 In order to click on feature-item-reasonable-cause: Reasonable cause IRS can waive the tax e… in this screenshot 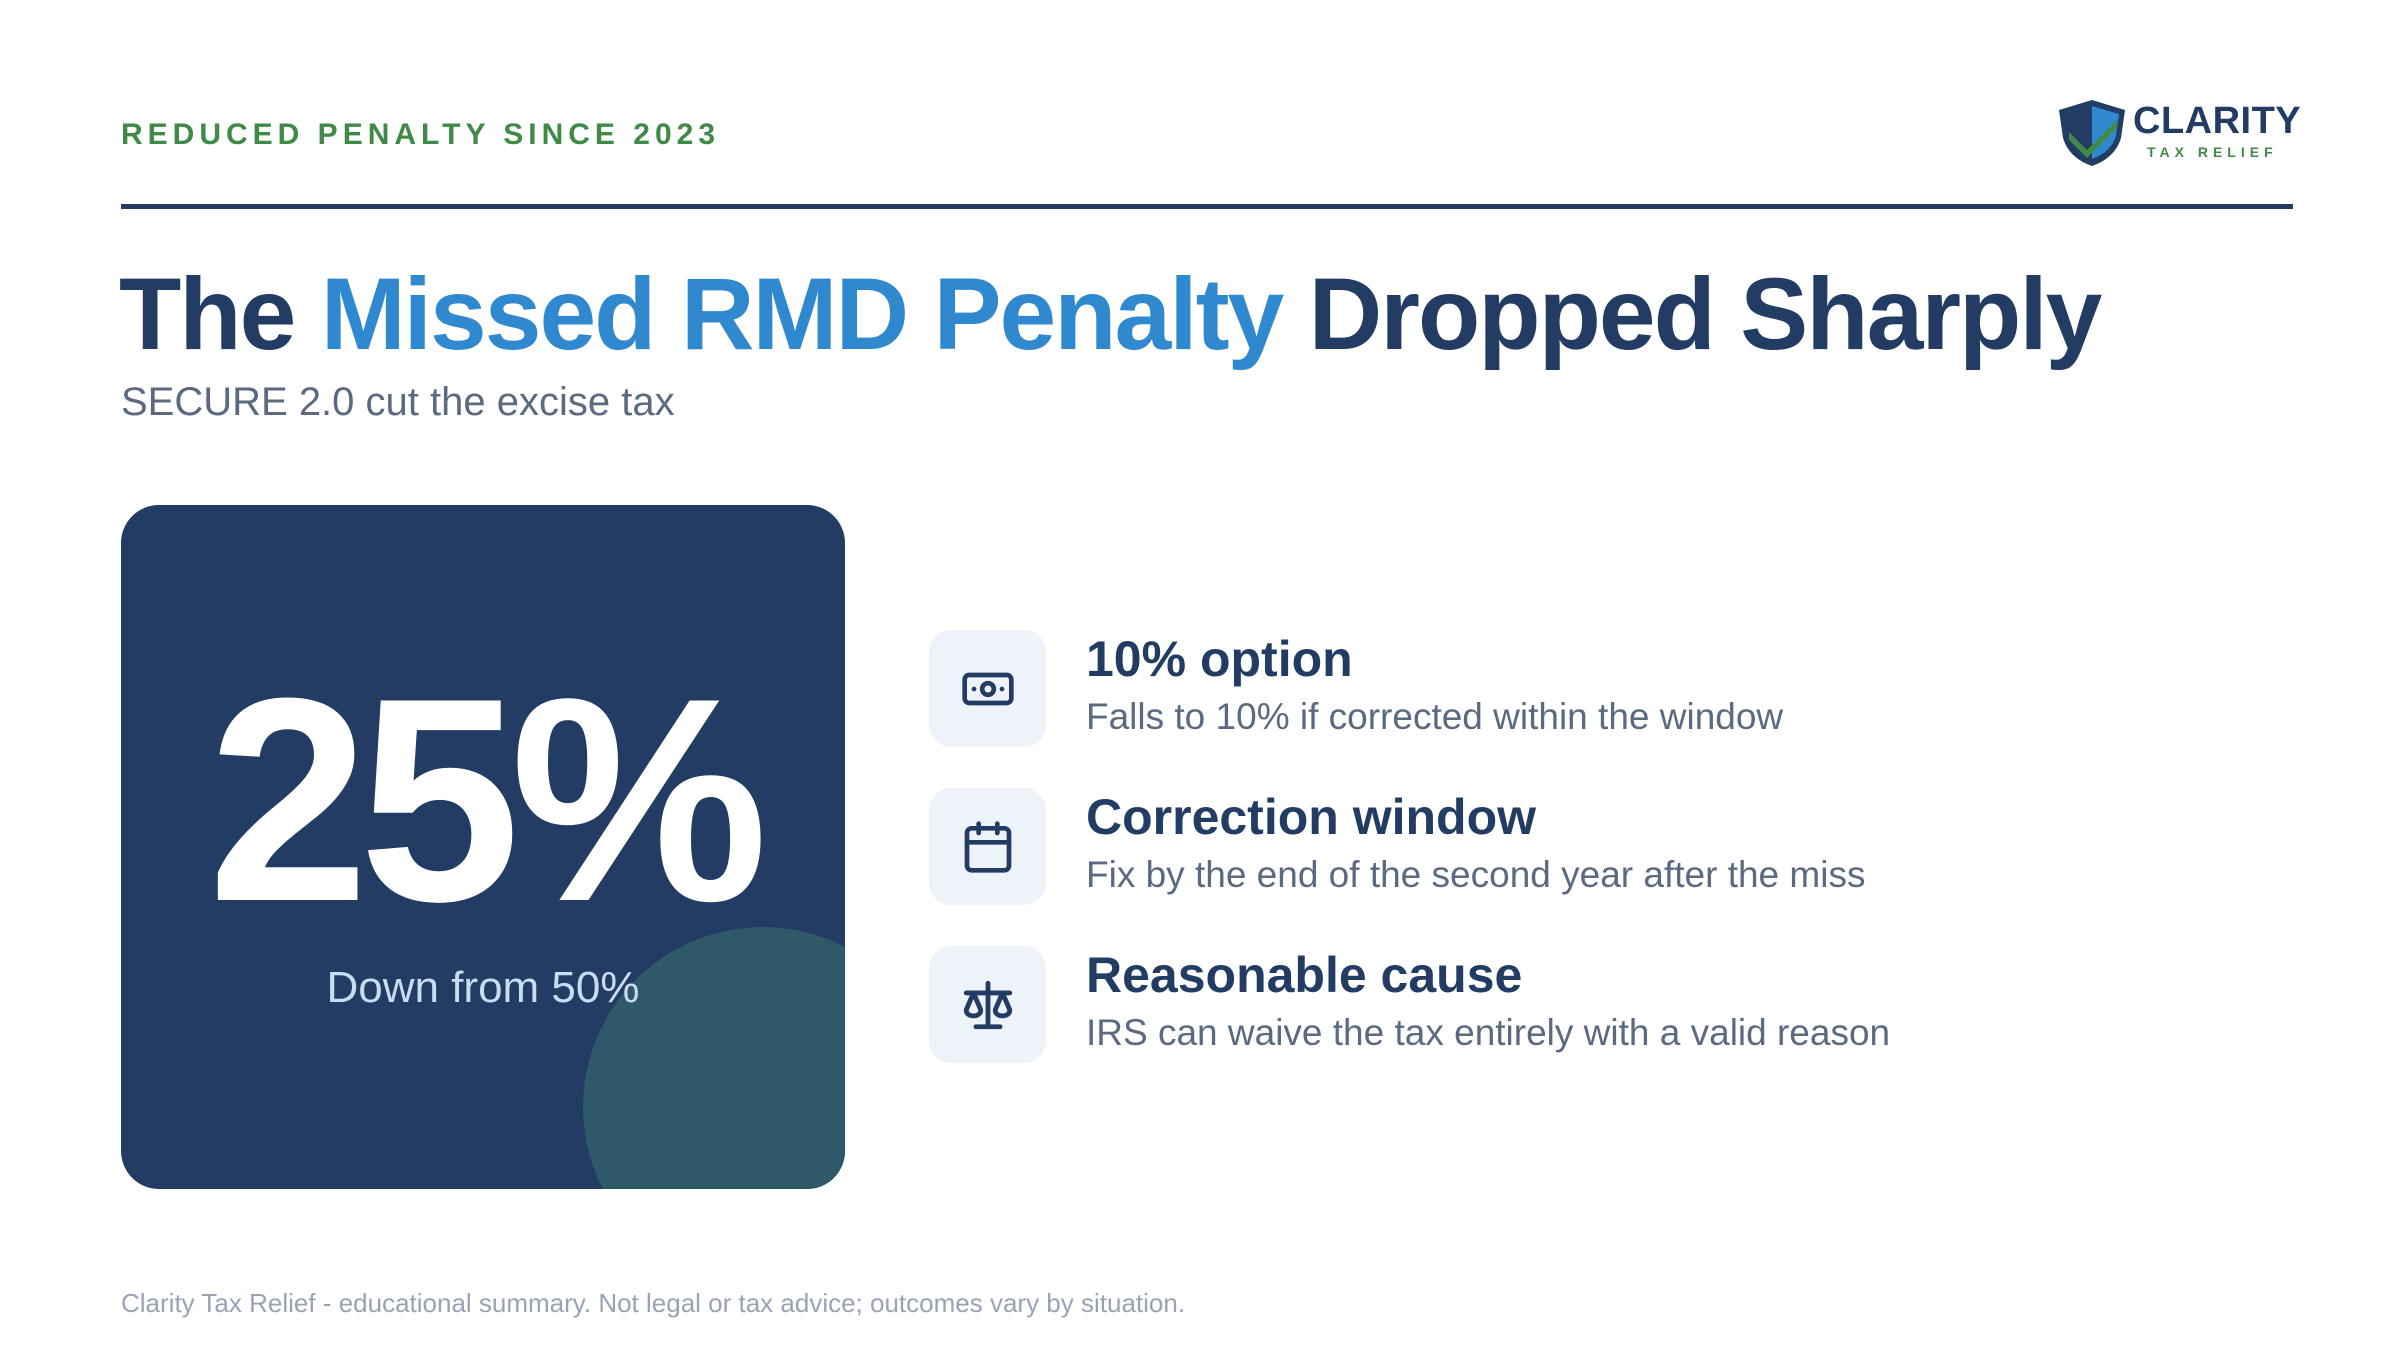, I will do `click(1579, 1006)`.